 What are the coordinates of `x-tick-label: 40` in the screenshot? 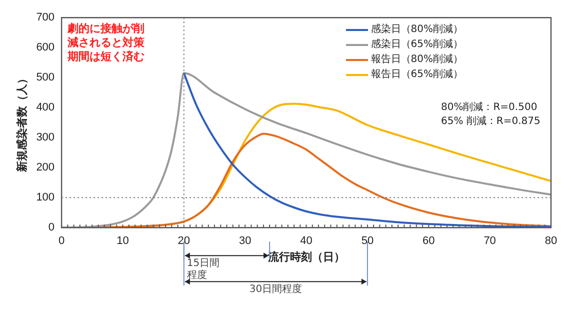 It's located at (306, 241).